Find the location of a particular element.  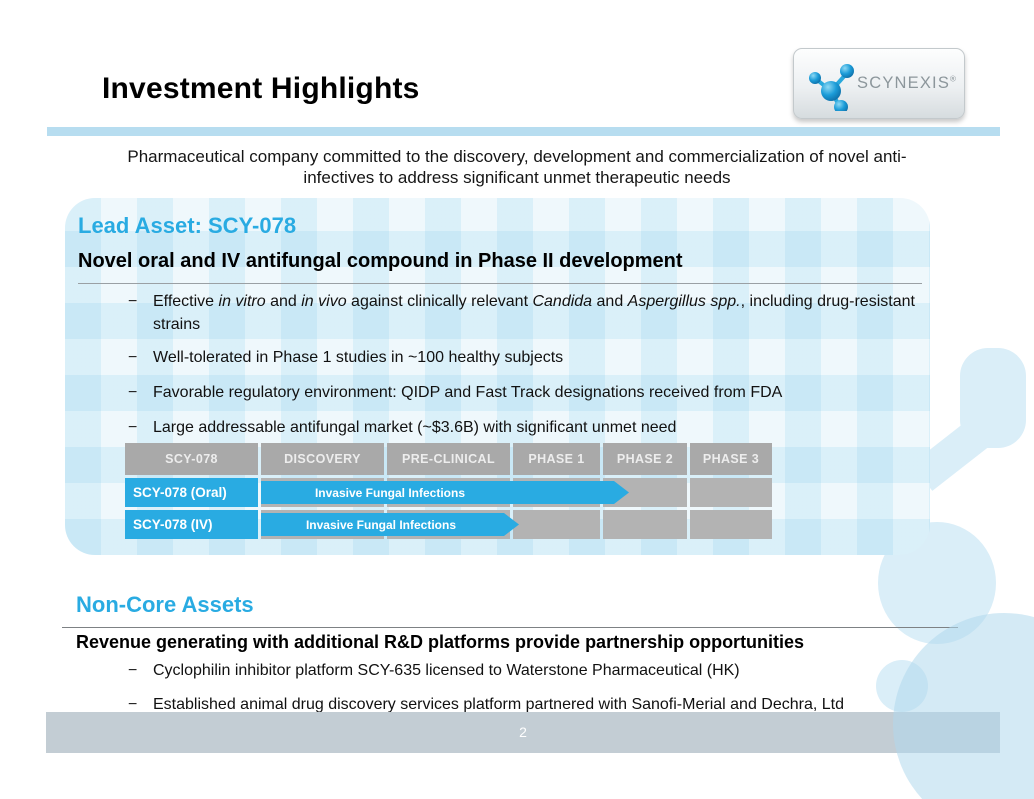

row-label-scy078-iv: SCY-078 (IV) is located at coordinates (191, 524).